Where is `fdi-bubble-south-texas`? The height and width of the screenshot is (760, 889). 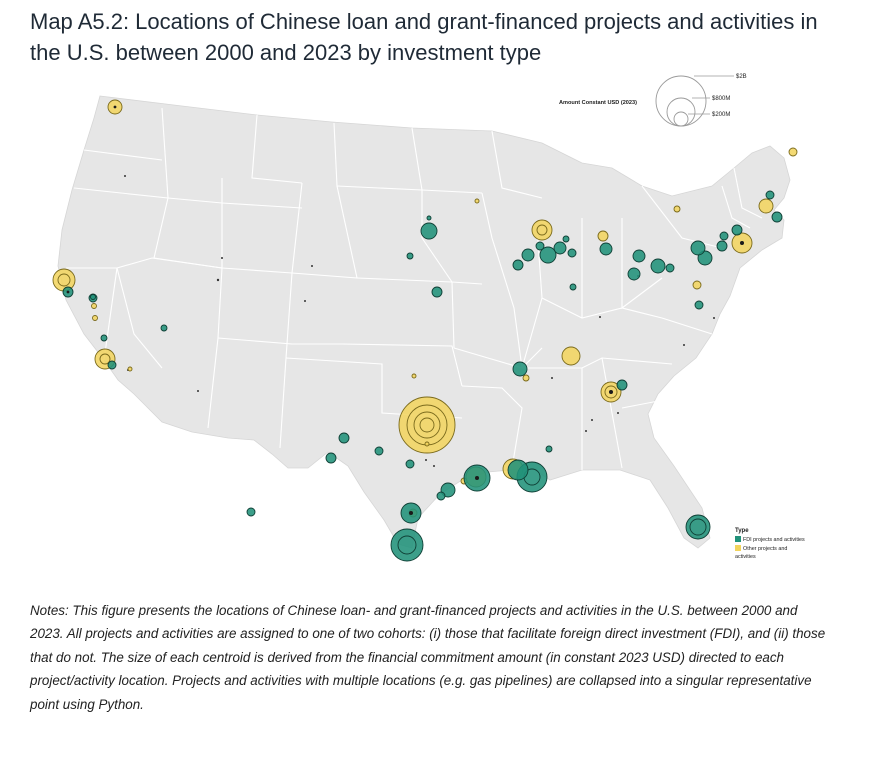 fdi-bubble-south-texas is located at coordinates (407, 545).